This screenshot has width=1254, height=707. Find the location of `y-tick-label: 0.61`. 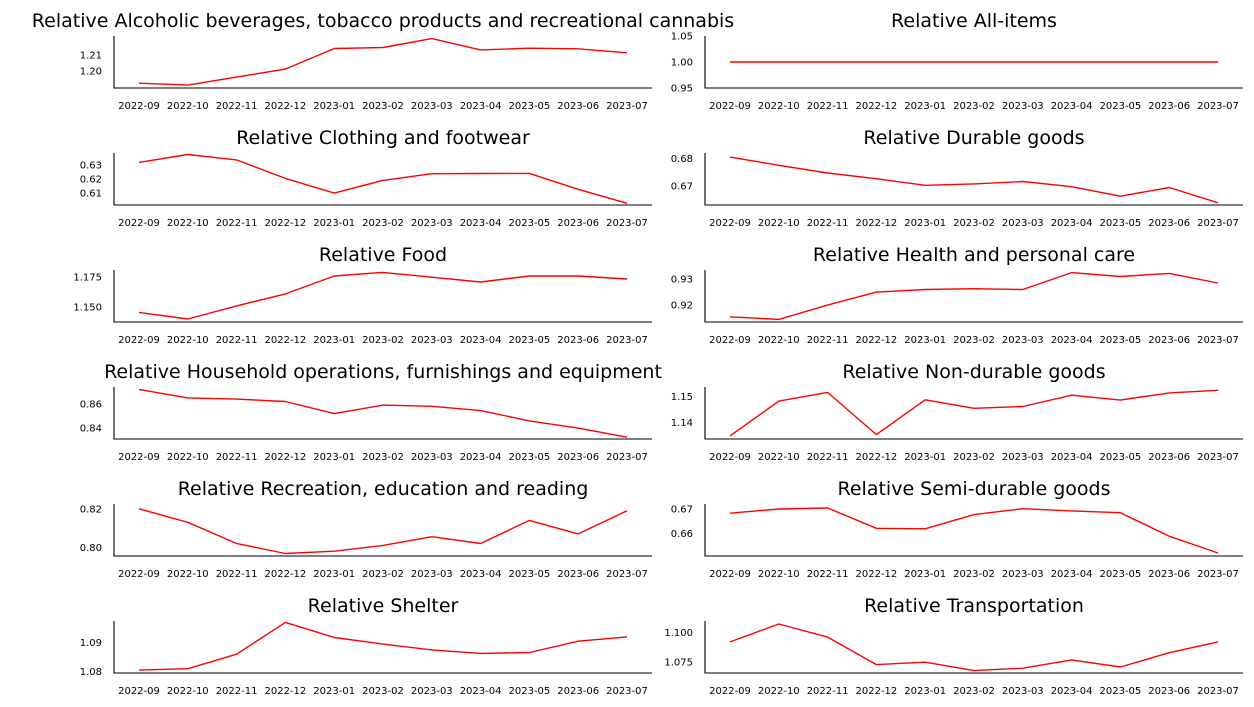

y-tick-label: 0.61 is located at coordinates (91, 194).